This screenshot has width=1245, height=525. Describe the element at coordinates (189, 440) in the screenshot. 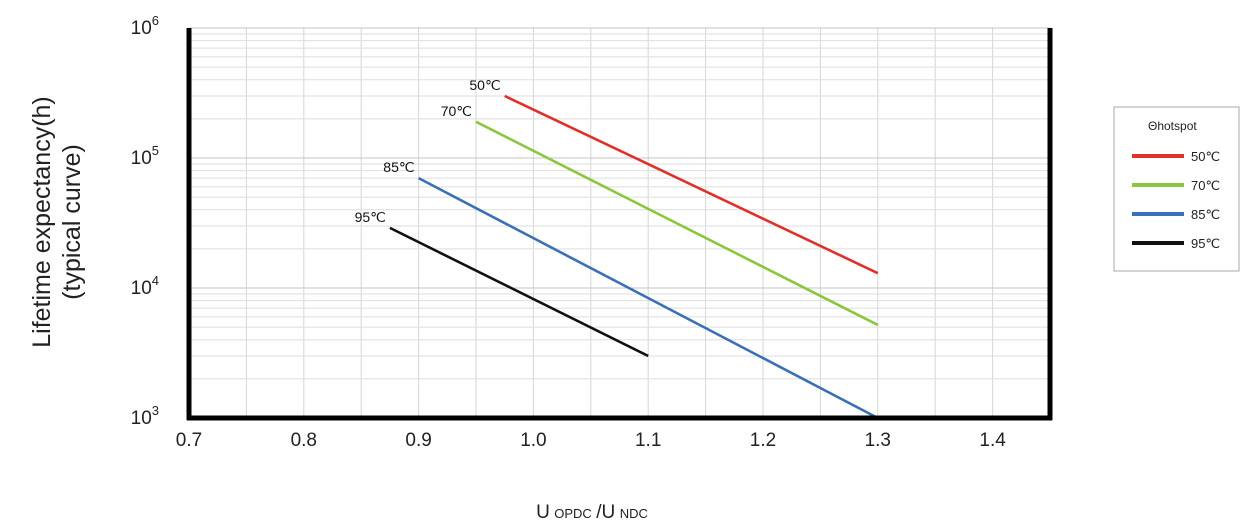

I see `x-tick-label: 0.7` at that location.